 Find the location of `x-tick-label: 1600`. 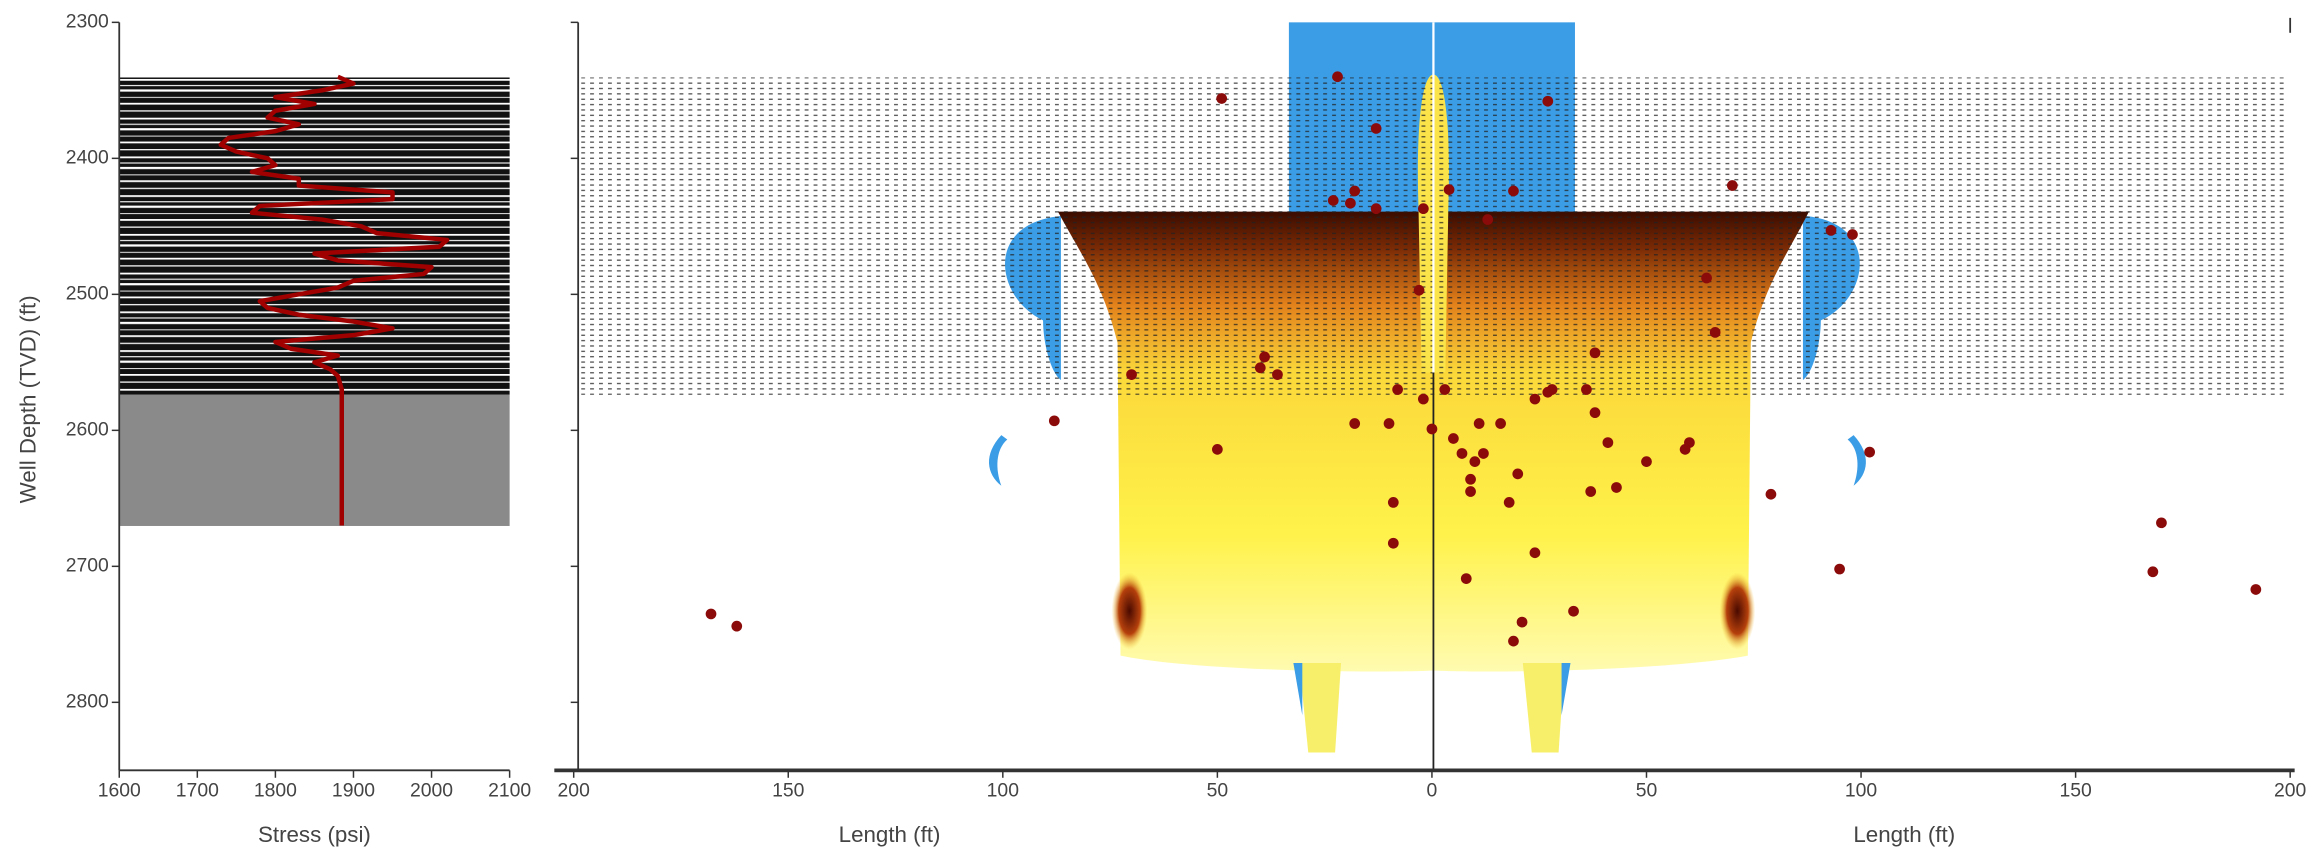

x-tick-label: 1600 is located at coordinates (119, 790).